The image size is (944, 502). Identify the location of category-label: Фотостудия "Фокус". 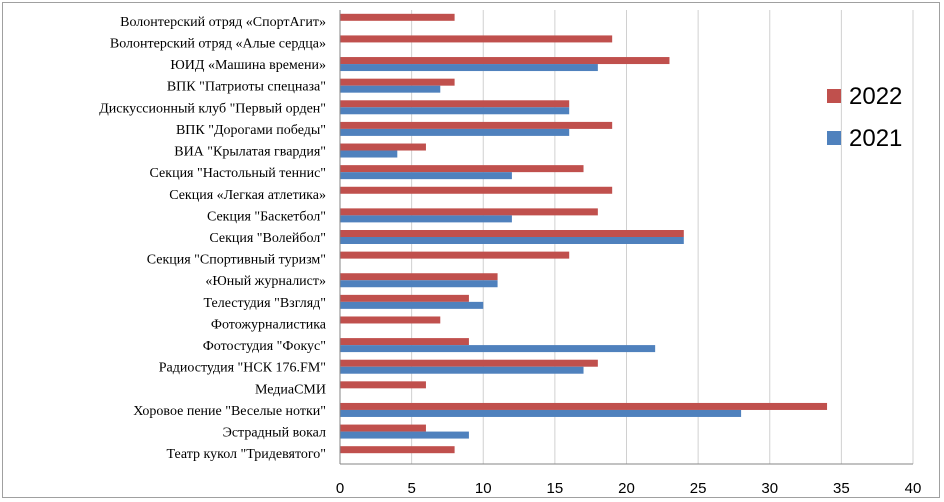
(264, 346).